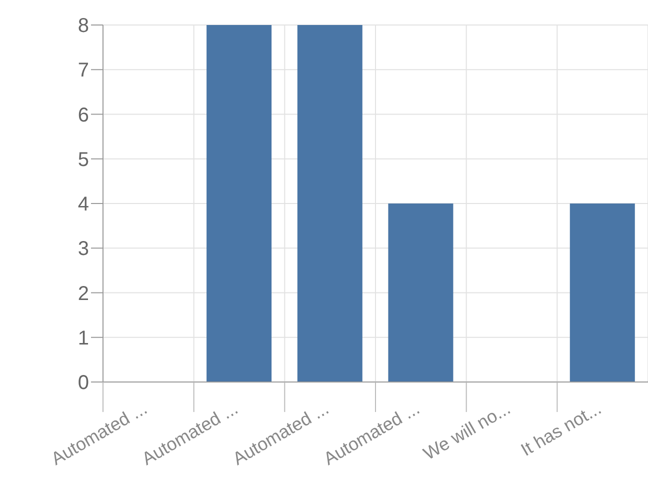 The width and height of the screenshot is (648, 488). What do you see at coordinates (83, 383) in the screenshot?
I see `y-tick-label: 0` at bounding box center [83, 383].